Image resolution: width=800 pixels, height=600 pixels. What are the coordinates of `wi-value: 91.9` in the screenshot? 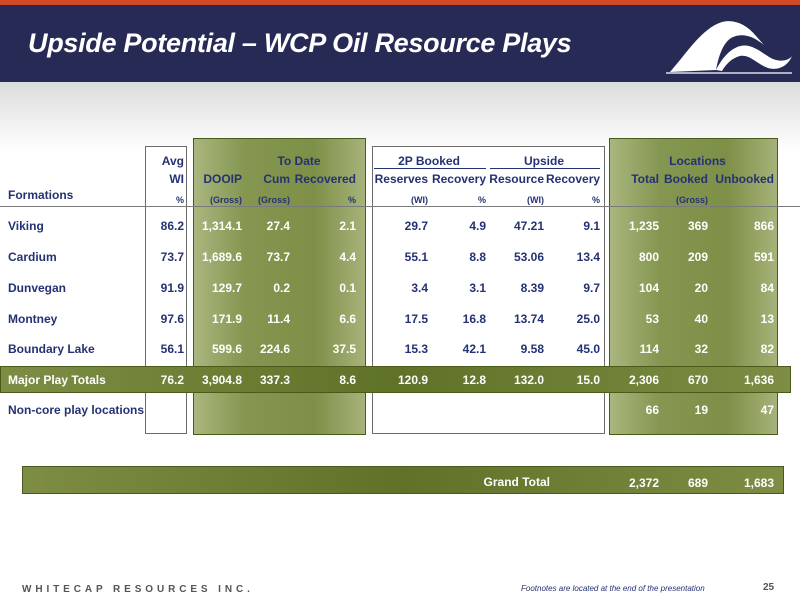 It's located at (172, 288).